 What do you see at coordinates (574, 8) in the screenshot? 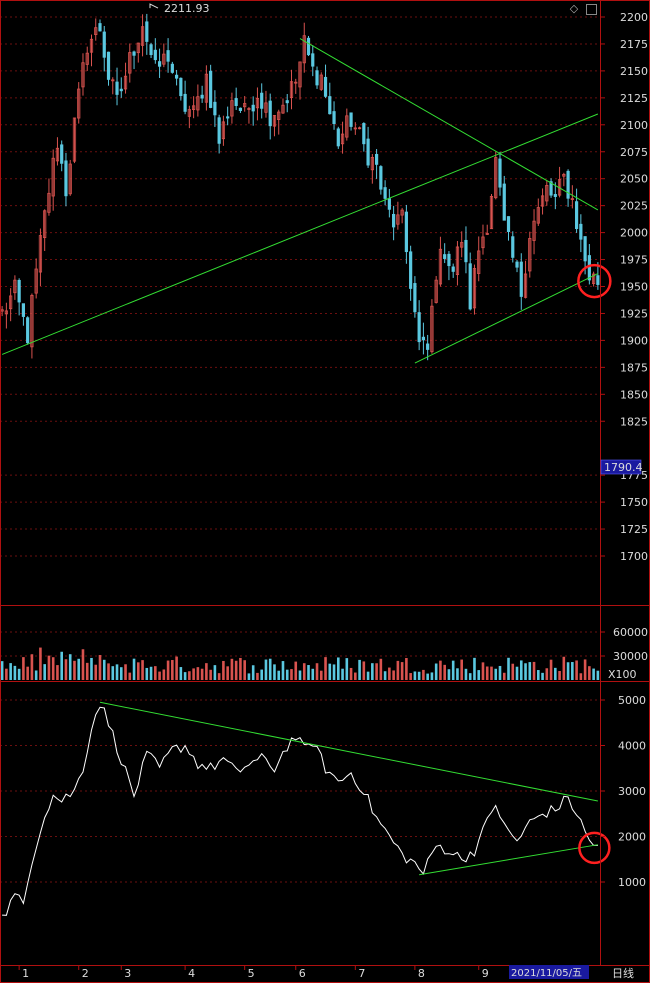
I see `diamond-icon: ◇` at bounding box center [574, 8].